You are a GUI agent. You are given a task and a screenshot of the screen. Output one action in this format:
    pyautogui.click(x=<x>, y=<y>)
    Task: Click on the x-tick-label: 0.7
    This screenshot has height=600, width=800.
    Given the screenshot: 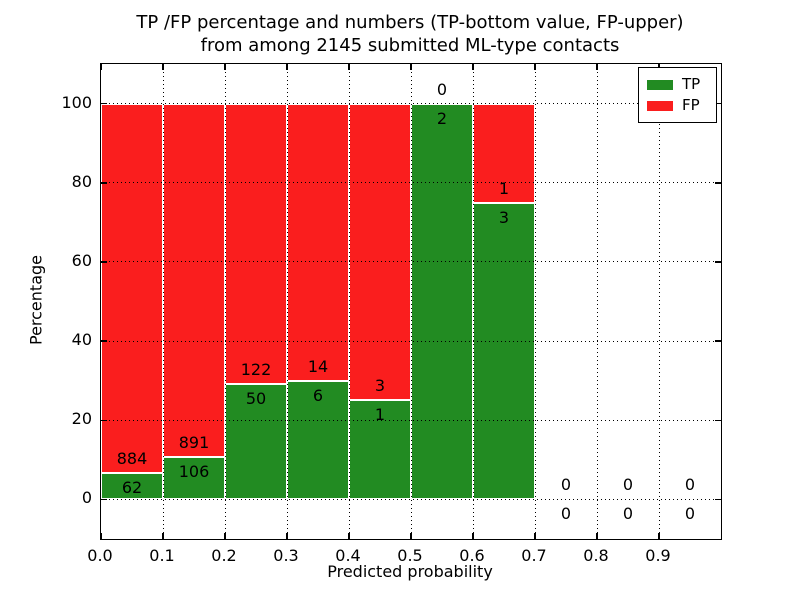 What is the action you would take?
    pyautogui.click(x=534, y=555)
    